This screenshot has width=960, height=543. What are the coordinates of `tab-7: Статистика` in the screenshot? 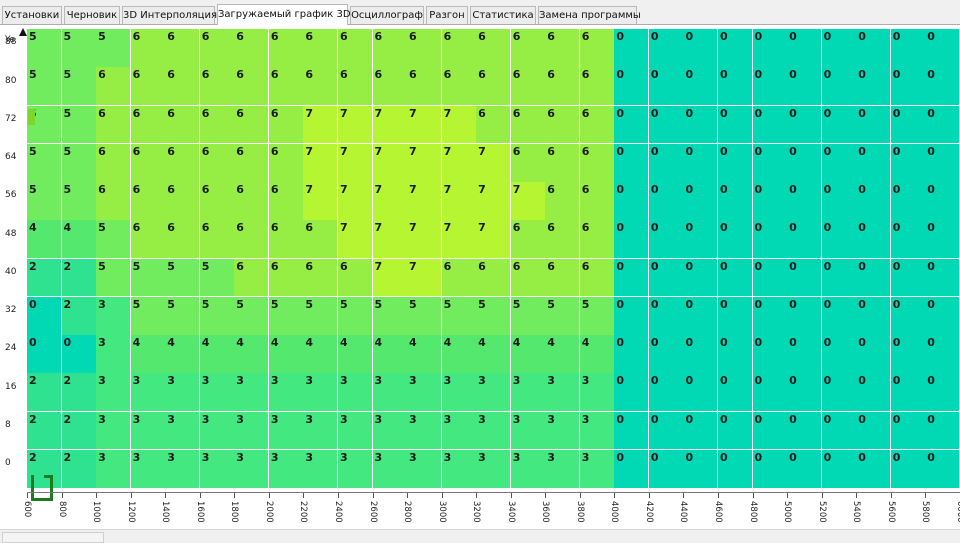 It's located at (503, 15).